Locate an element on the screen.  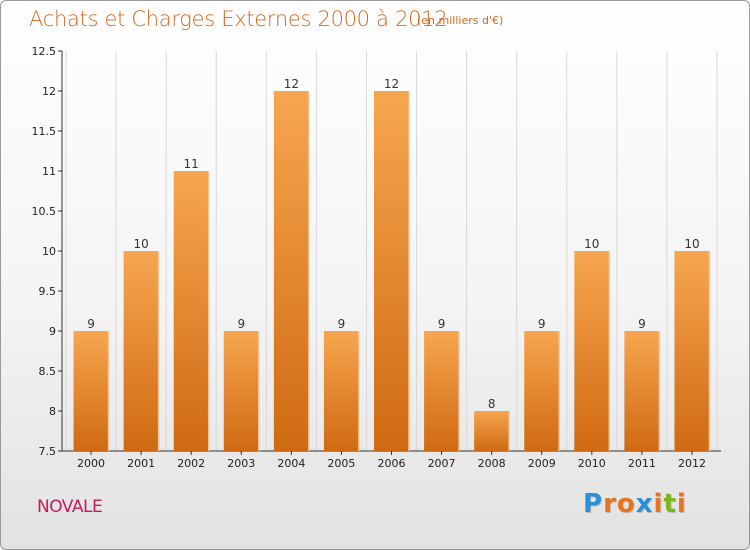
y-tick-label: 11 is located at coordinates (49, 171).